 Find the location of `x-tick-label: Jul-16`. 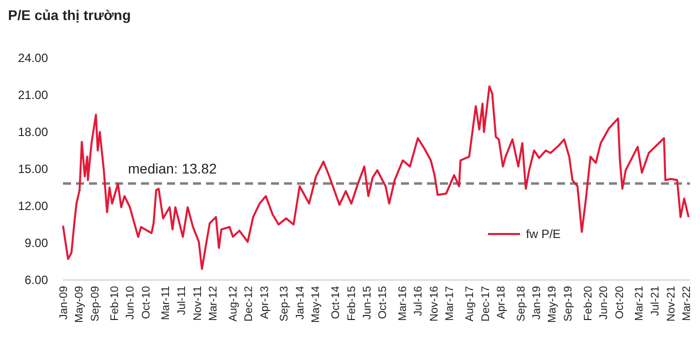

x-tick-label: Jul-16 is located at coordinates (418, 301).